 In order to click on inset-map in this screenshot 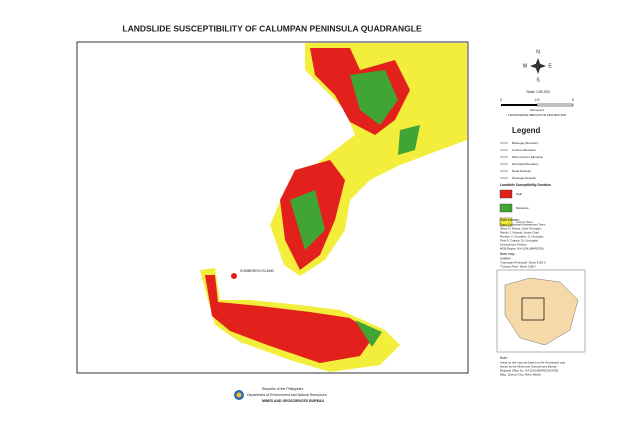, I will do `click(541, 311)`.